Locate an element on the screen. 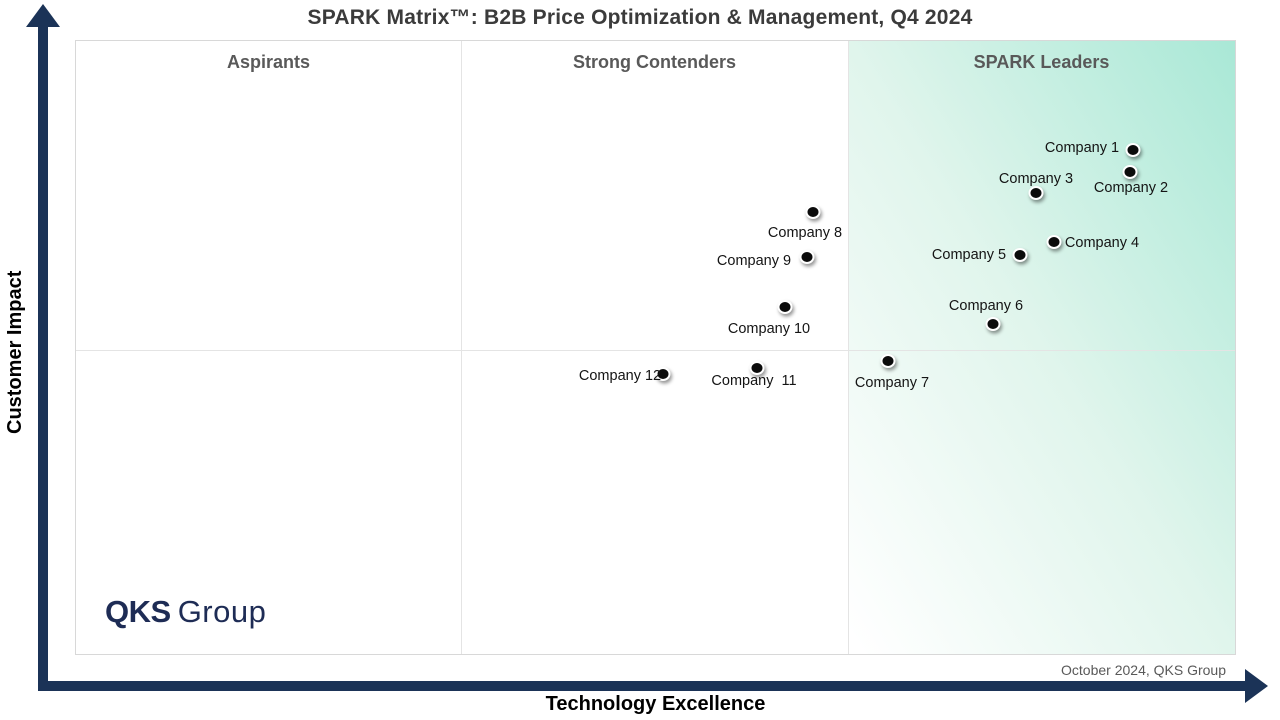 This screenshot has width=1280, height=720. company-label: Company 2 is located at coordinates (1131, 188).